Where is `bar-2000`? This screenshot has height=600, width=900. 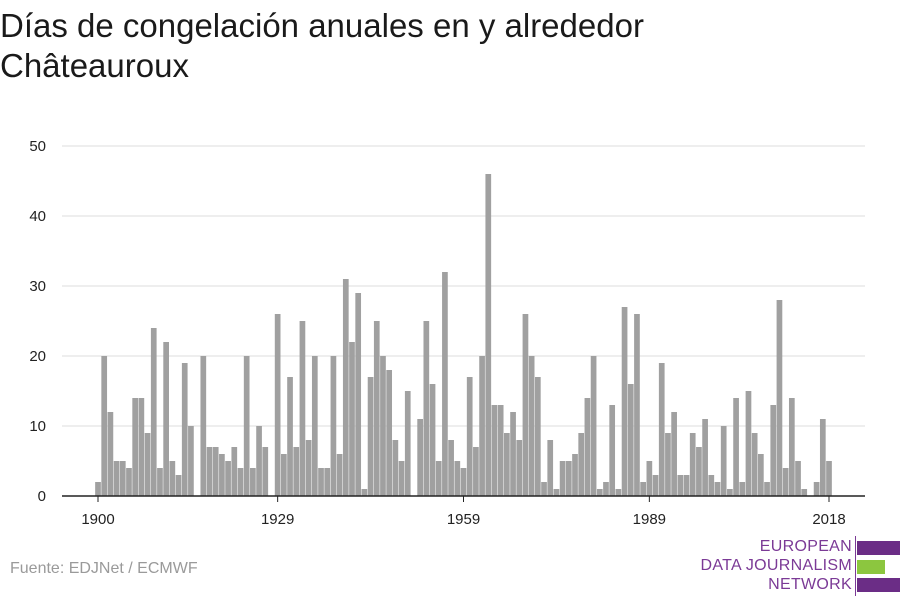
bar-2000 is located at coordinates (717, 489).